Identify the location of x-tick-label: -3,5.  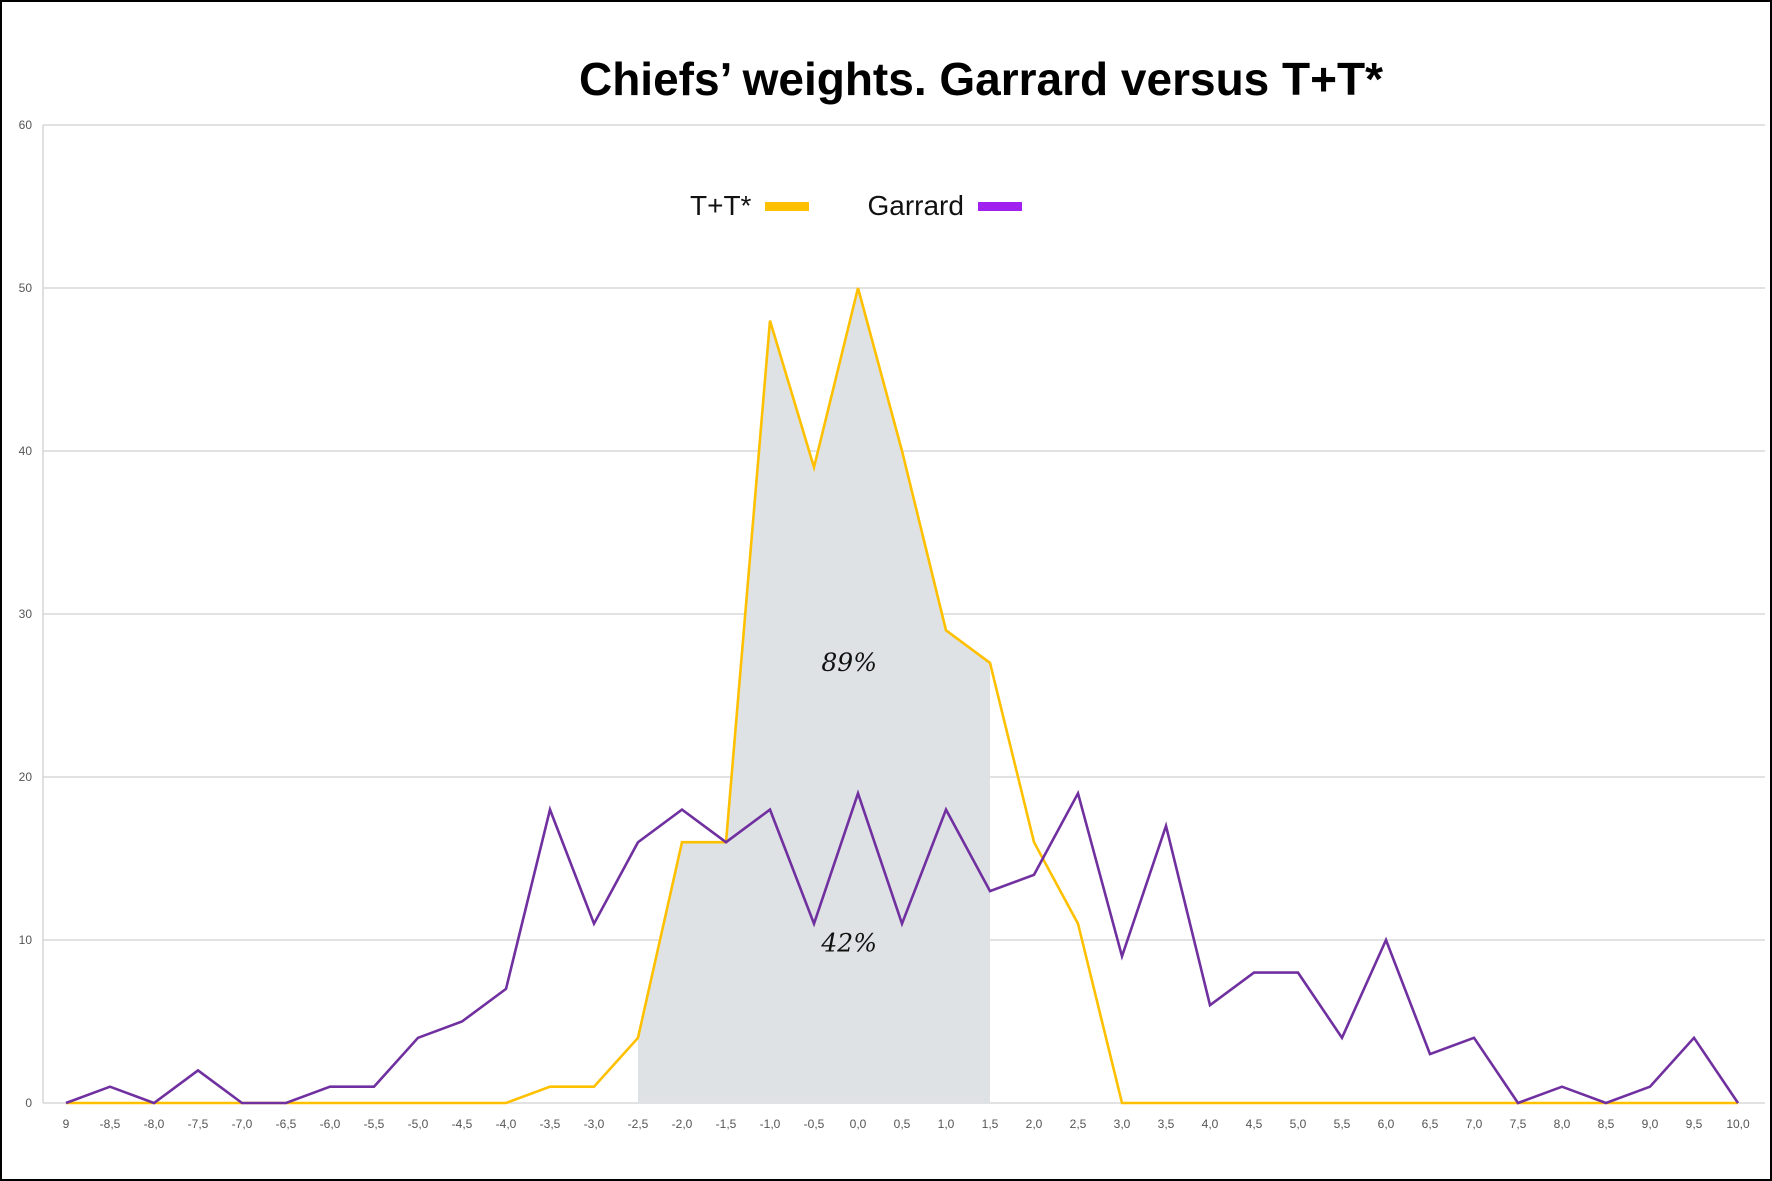
(550, 1124).